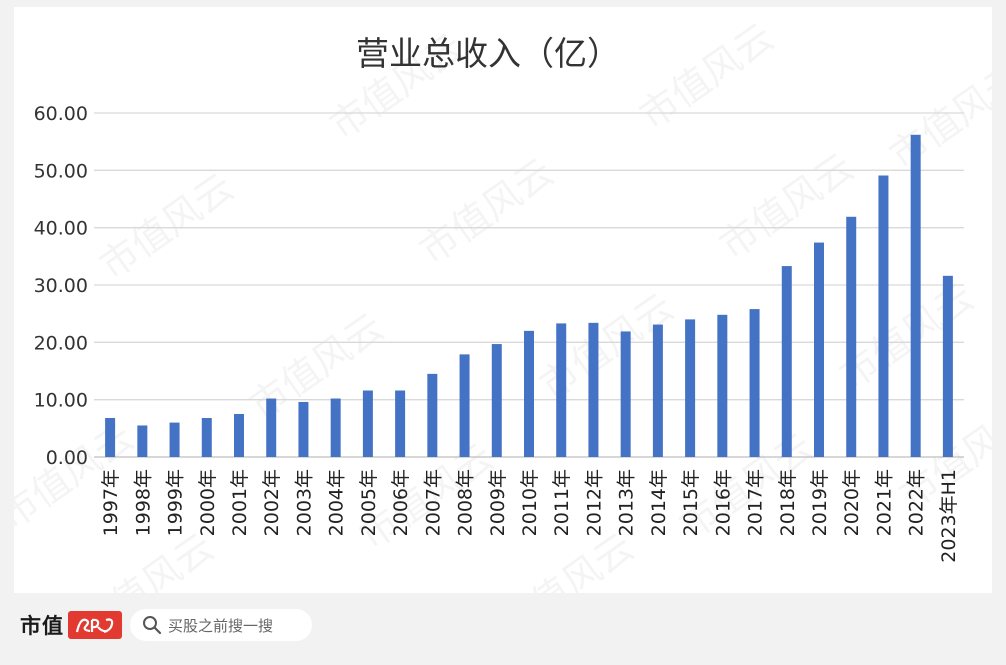 The height and width of the screenshot is (665, 1006). What do you see at coordinates (337, 502) in the screenshot?
I see `x-tick-label: 2004年` at bounding box center [337, 502].